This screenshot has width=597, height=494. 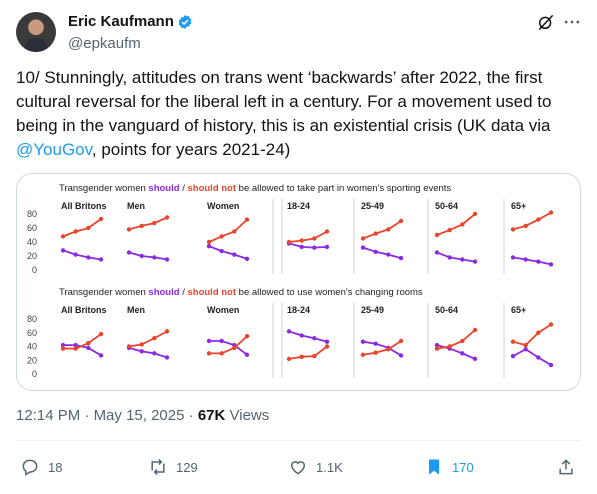 I want to click on more-icon, so click(x=572, y=22).